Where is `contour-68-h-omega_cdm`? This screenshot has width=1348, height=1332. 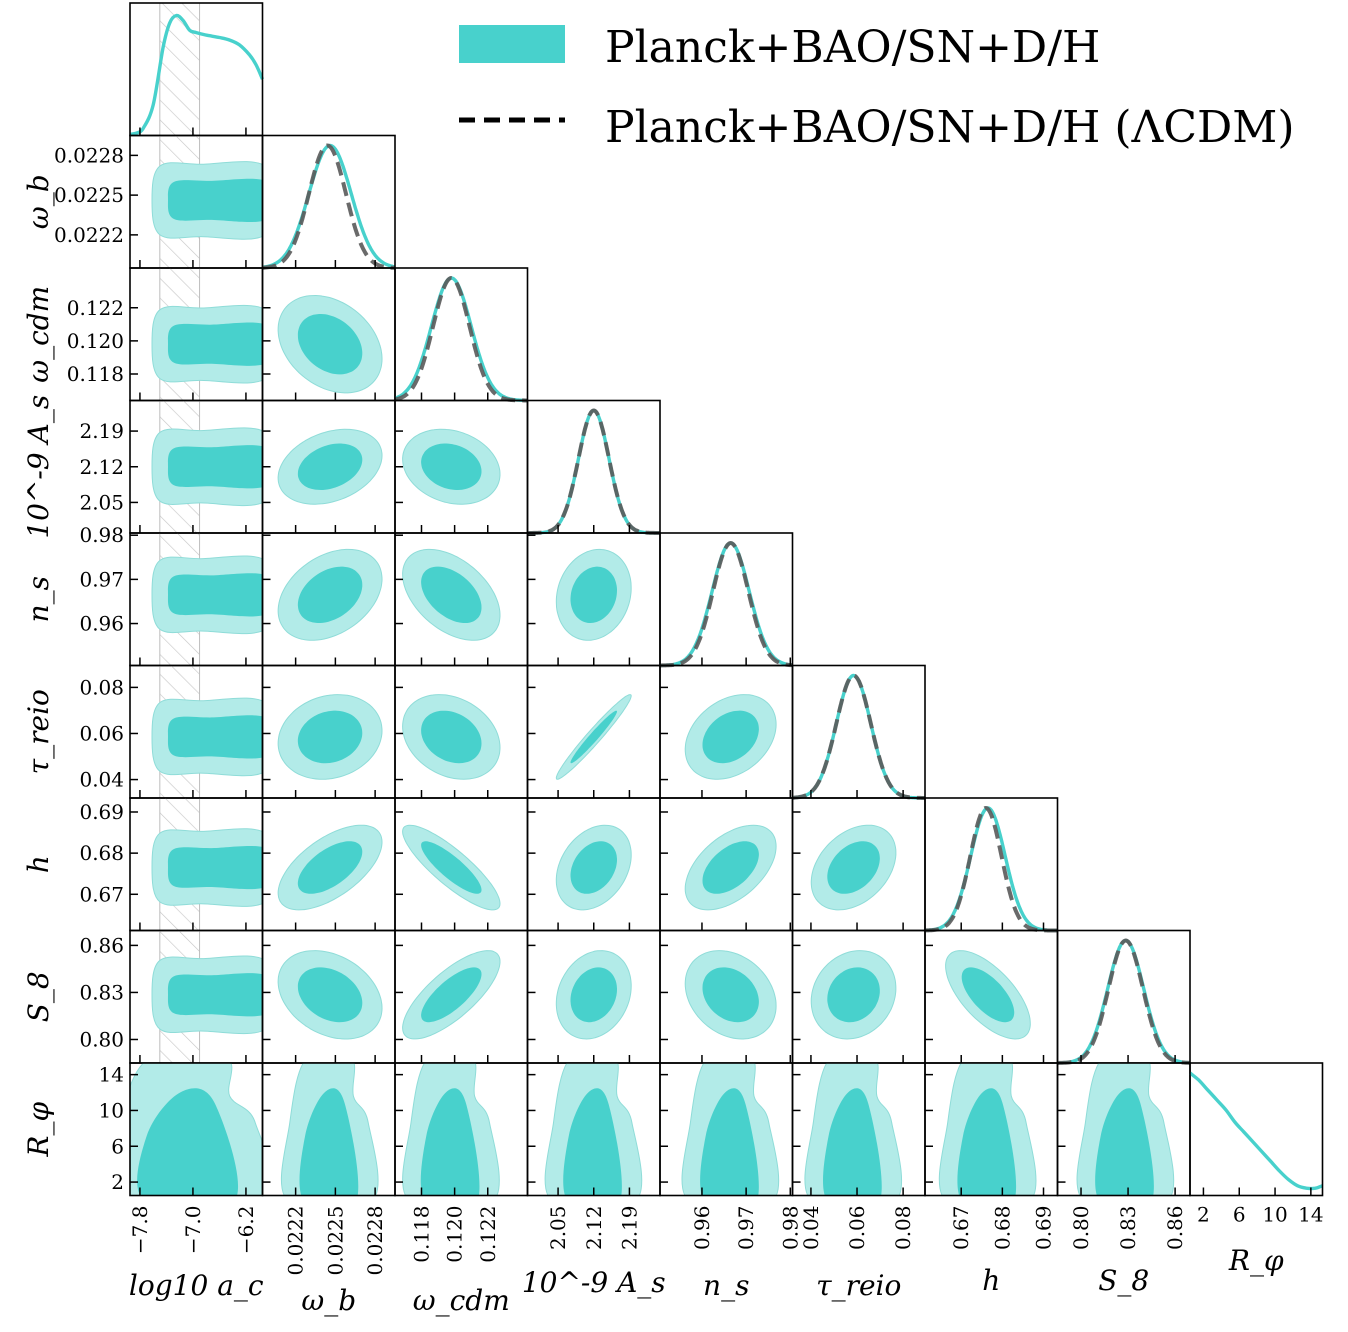 contour-68-h-omega_cdm is located at coordinates (451, 867).